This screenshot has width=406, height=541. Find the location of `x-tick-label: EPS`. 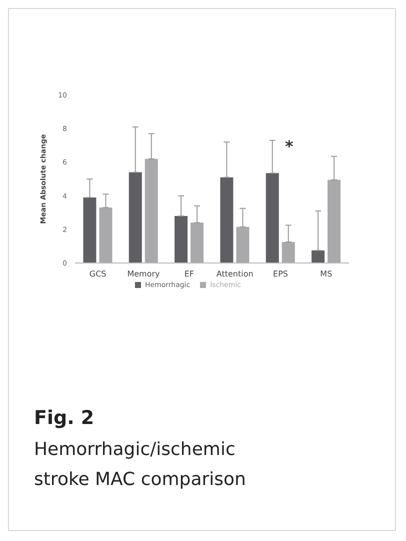

x-tick-label: EPS is located at coordinates (280, 274).